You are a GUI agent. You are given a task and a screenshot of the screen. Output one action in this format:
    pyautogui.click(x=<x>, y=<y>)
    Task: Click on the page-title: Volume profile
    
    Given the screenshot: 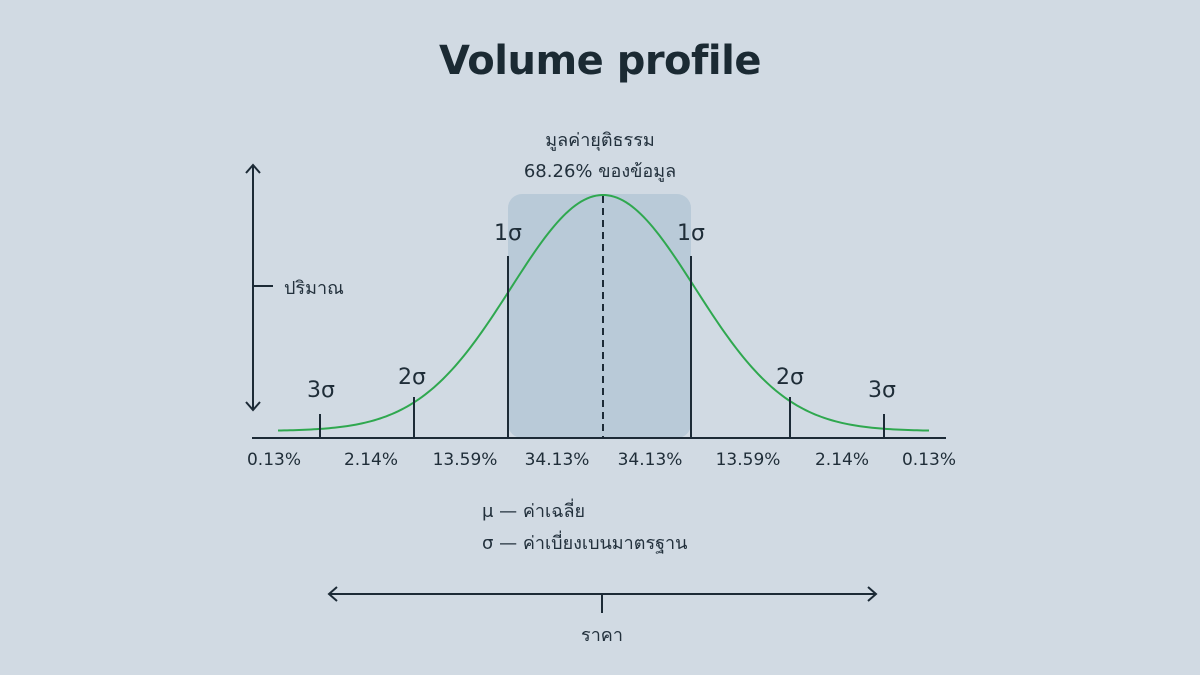 What is the action you would take?
    pyautogui.click(x=600, y=61)
    